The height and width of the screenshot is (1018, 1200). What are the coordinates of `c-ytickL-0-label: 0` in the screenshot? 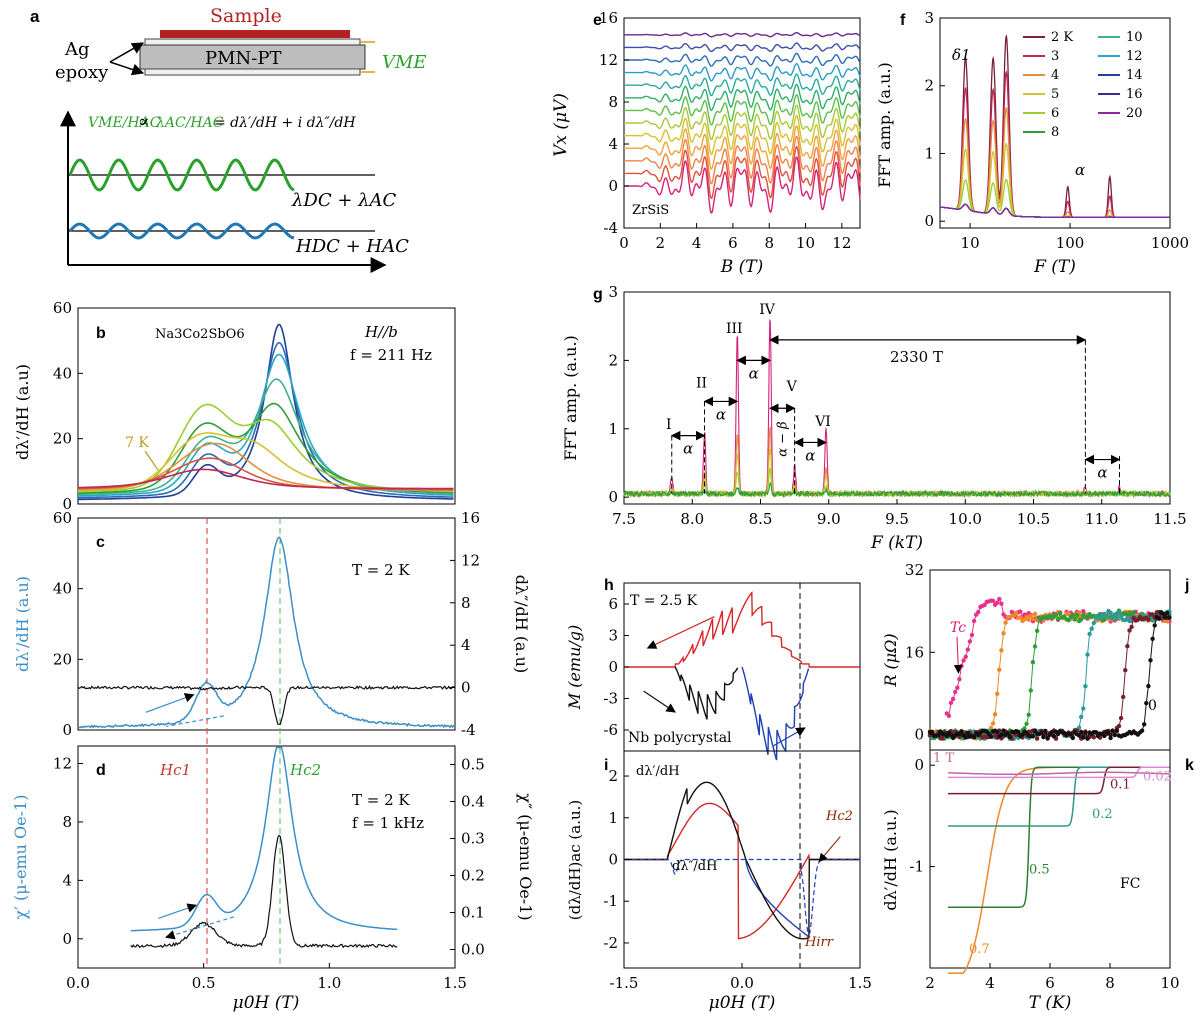 It's located at (67, 730).